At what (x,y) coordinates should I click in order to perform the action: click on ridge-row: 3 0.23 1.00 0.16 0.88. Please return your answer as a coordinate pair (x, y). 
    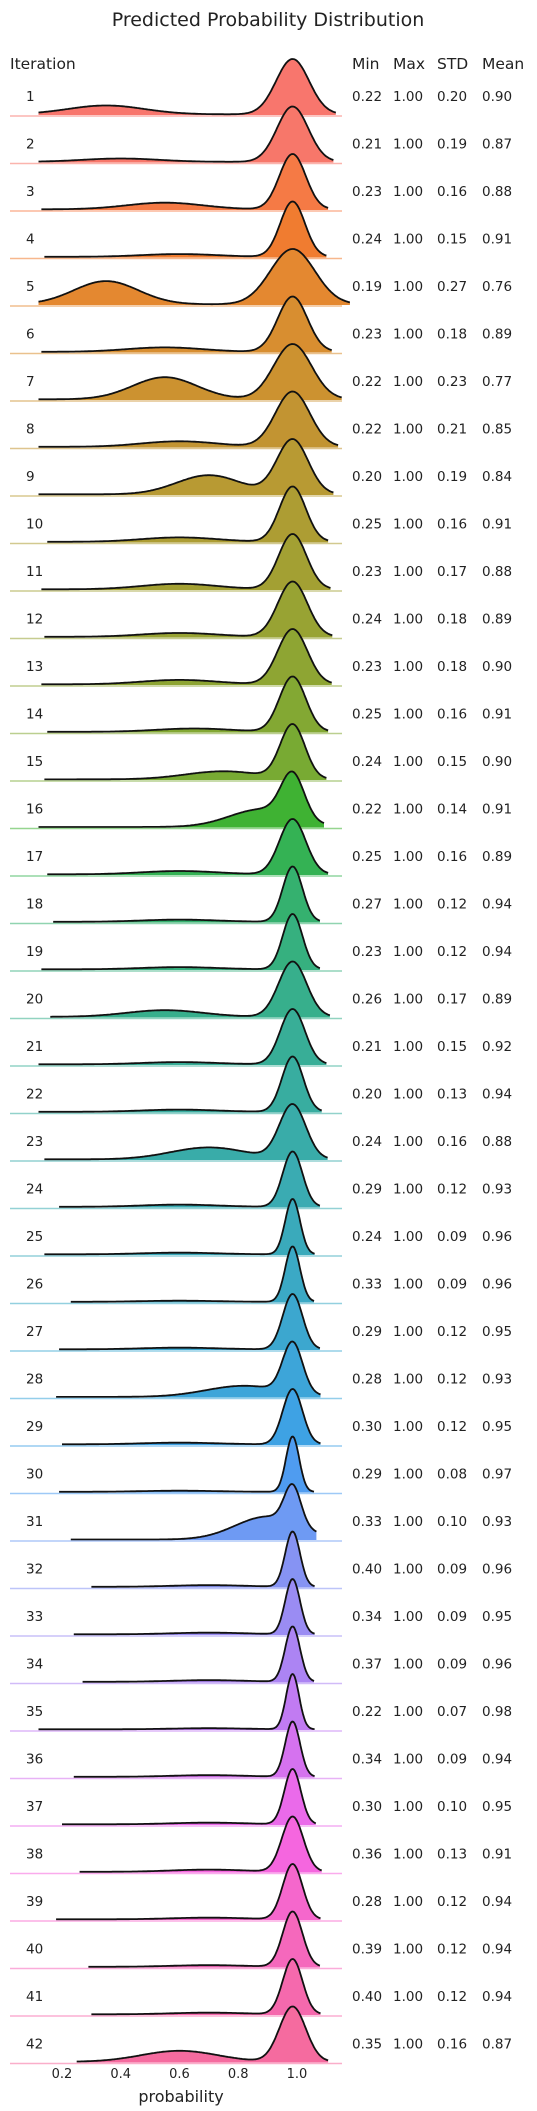
    Looking at the image, I should click on (261, 182).